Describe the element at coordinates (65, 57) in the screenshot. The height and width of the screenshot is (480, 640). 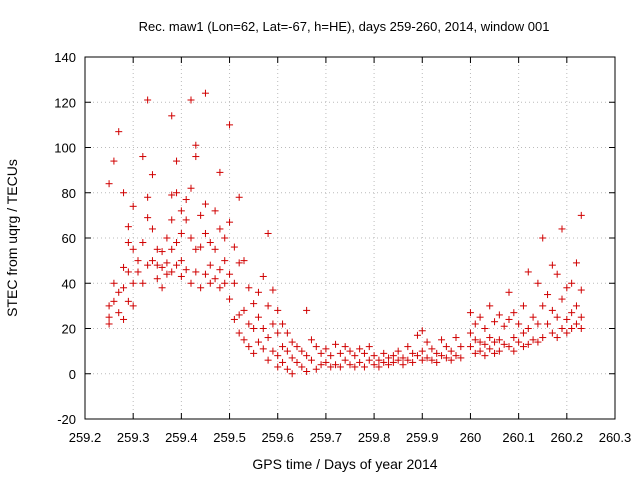
I see `y-tick-label: 140` at that location.